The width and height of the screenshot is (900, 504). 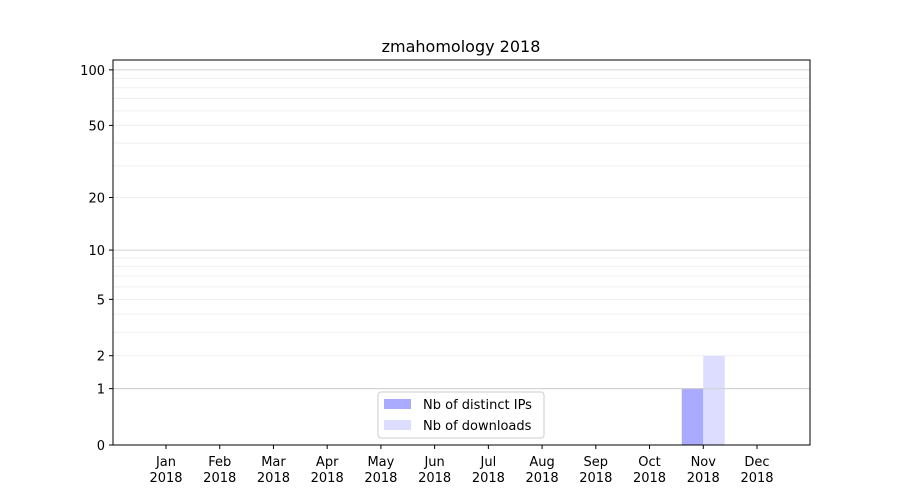 I want to click on legend-box, so click(x=461, y=415).